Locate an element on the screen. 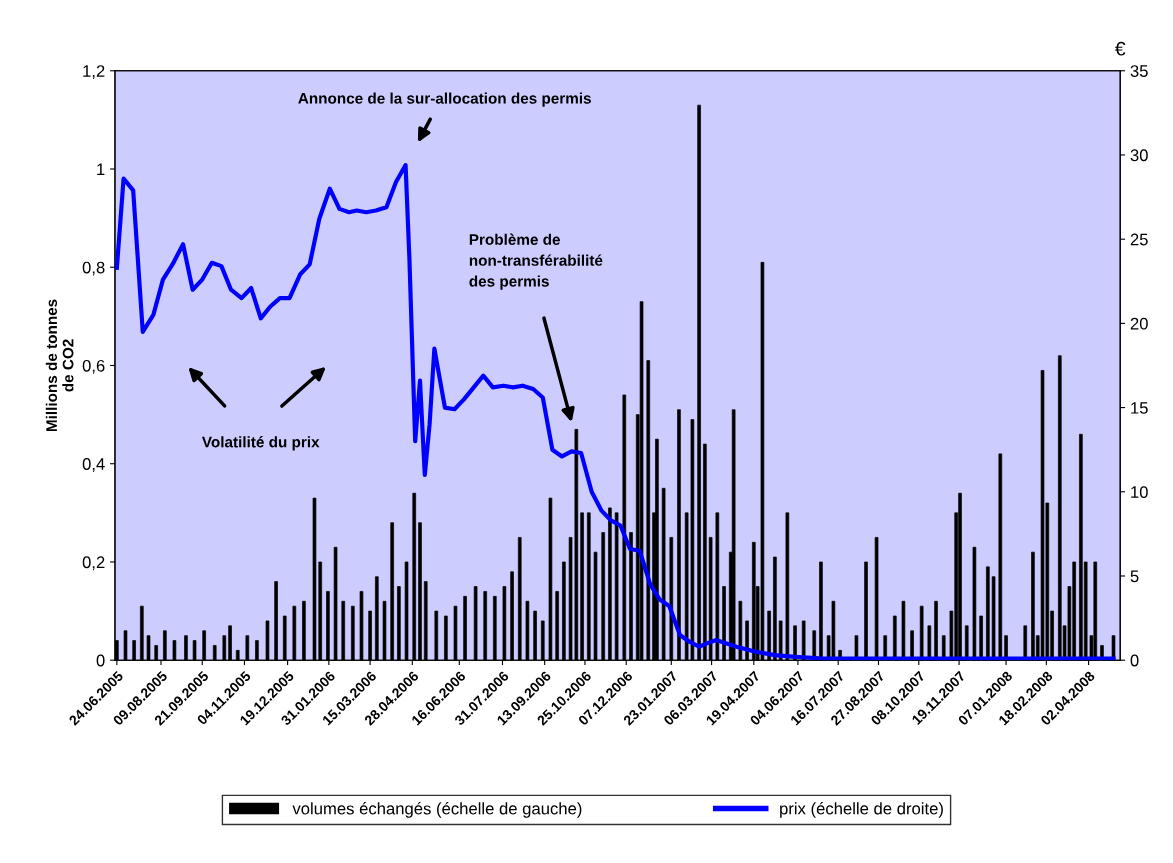 This screenshot has height=863, width=1173. y2-tick-label: 35 is located at coordinates (1139, 71).